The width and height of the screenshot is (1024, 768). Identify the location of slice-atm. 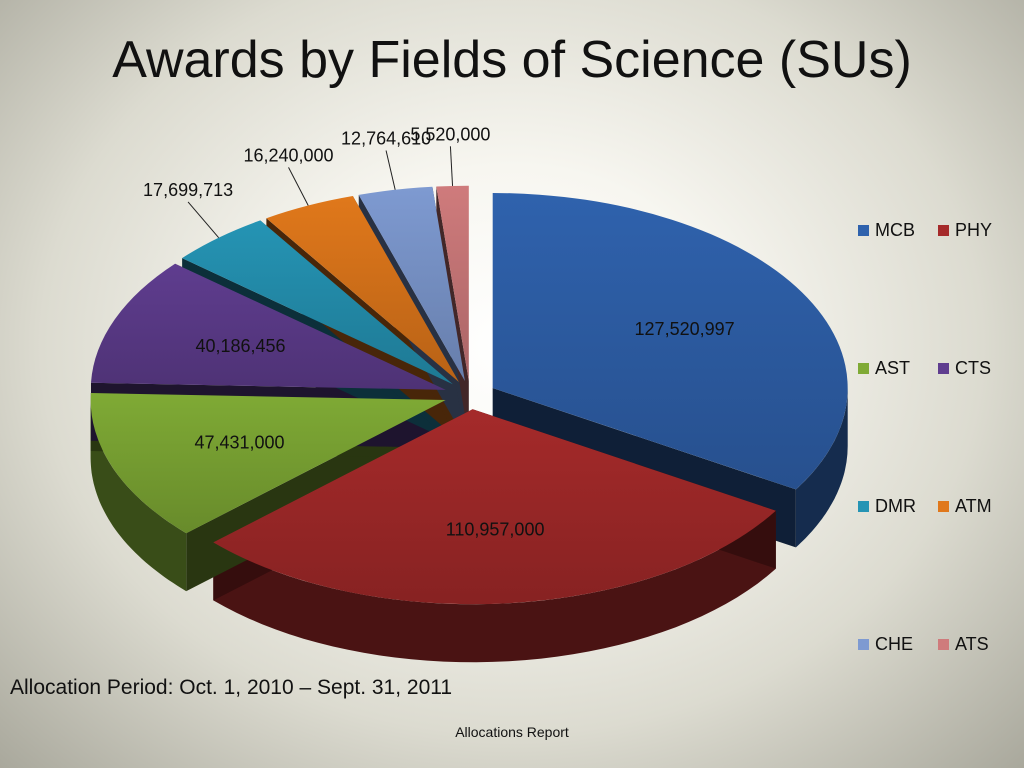
(362, 289).